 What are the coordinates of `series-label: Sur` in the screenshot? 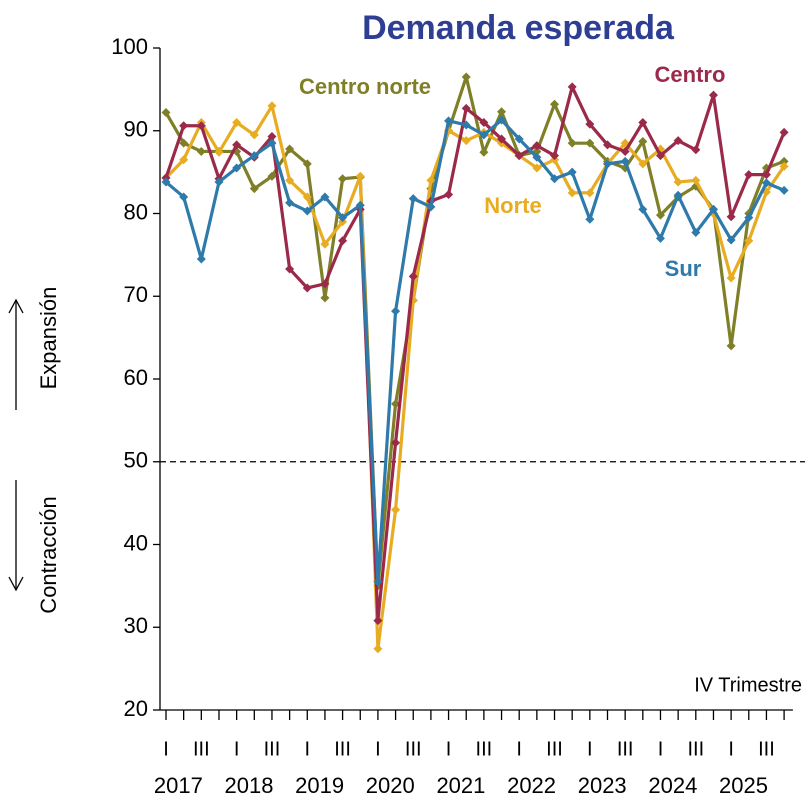 It's located at (683, 268).